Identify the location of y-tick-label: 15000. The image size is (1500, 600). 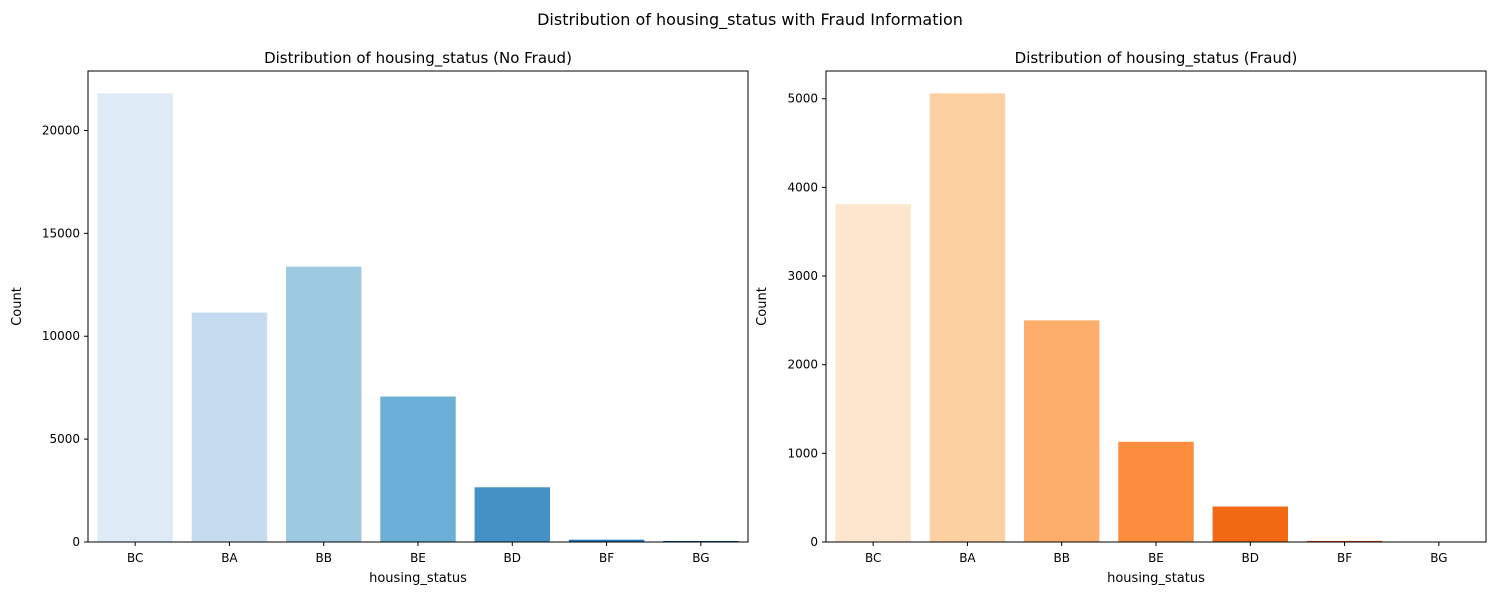
(61, 233).